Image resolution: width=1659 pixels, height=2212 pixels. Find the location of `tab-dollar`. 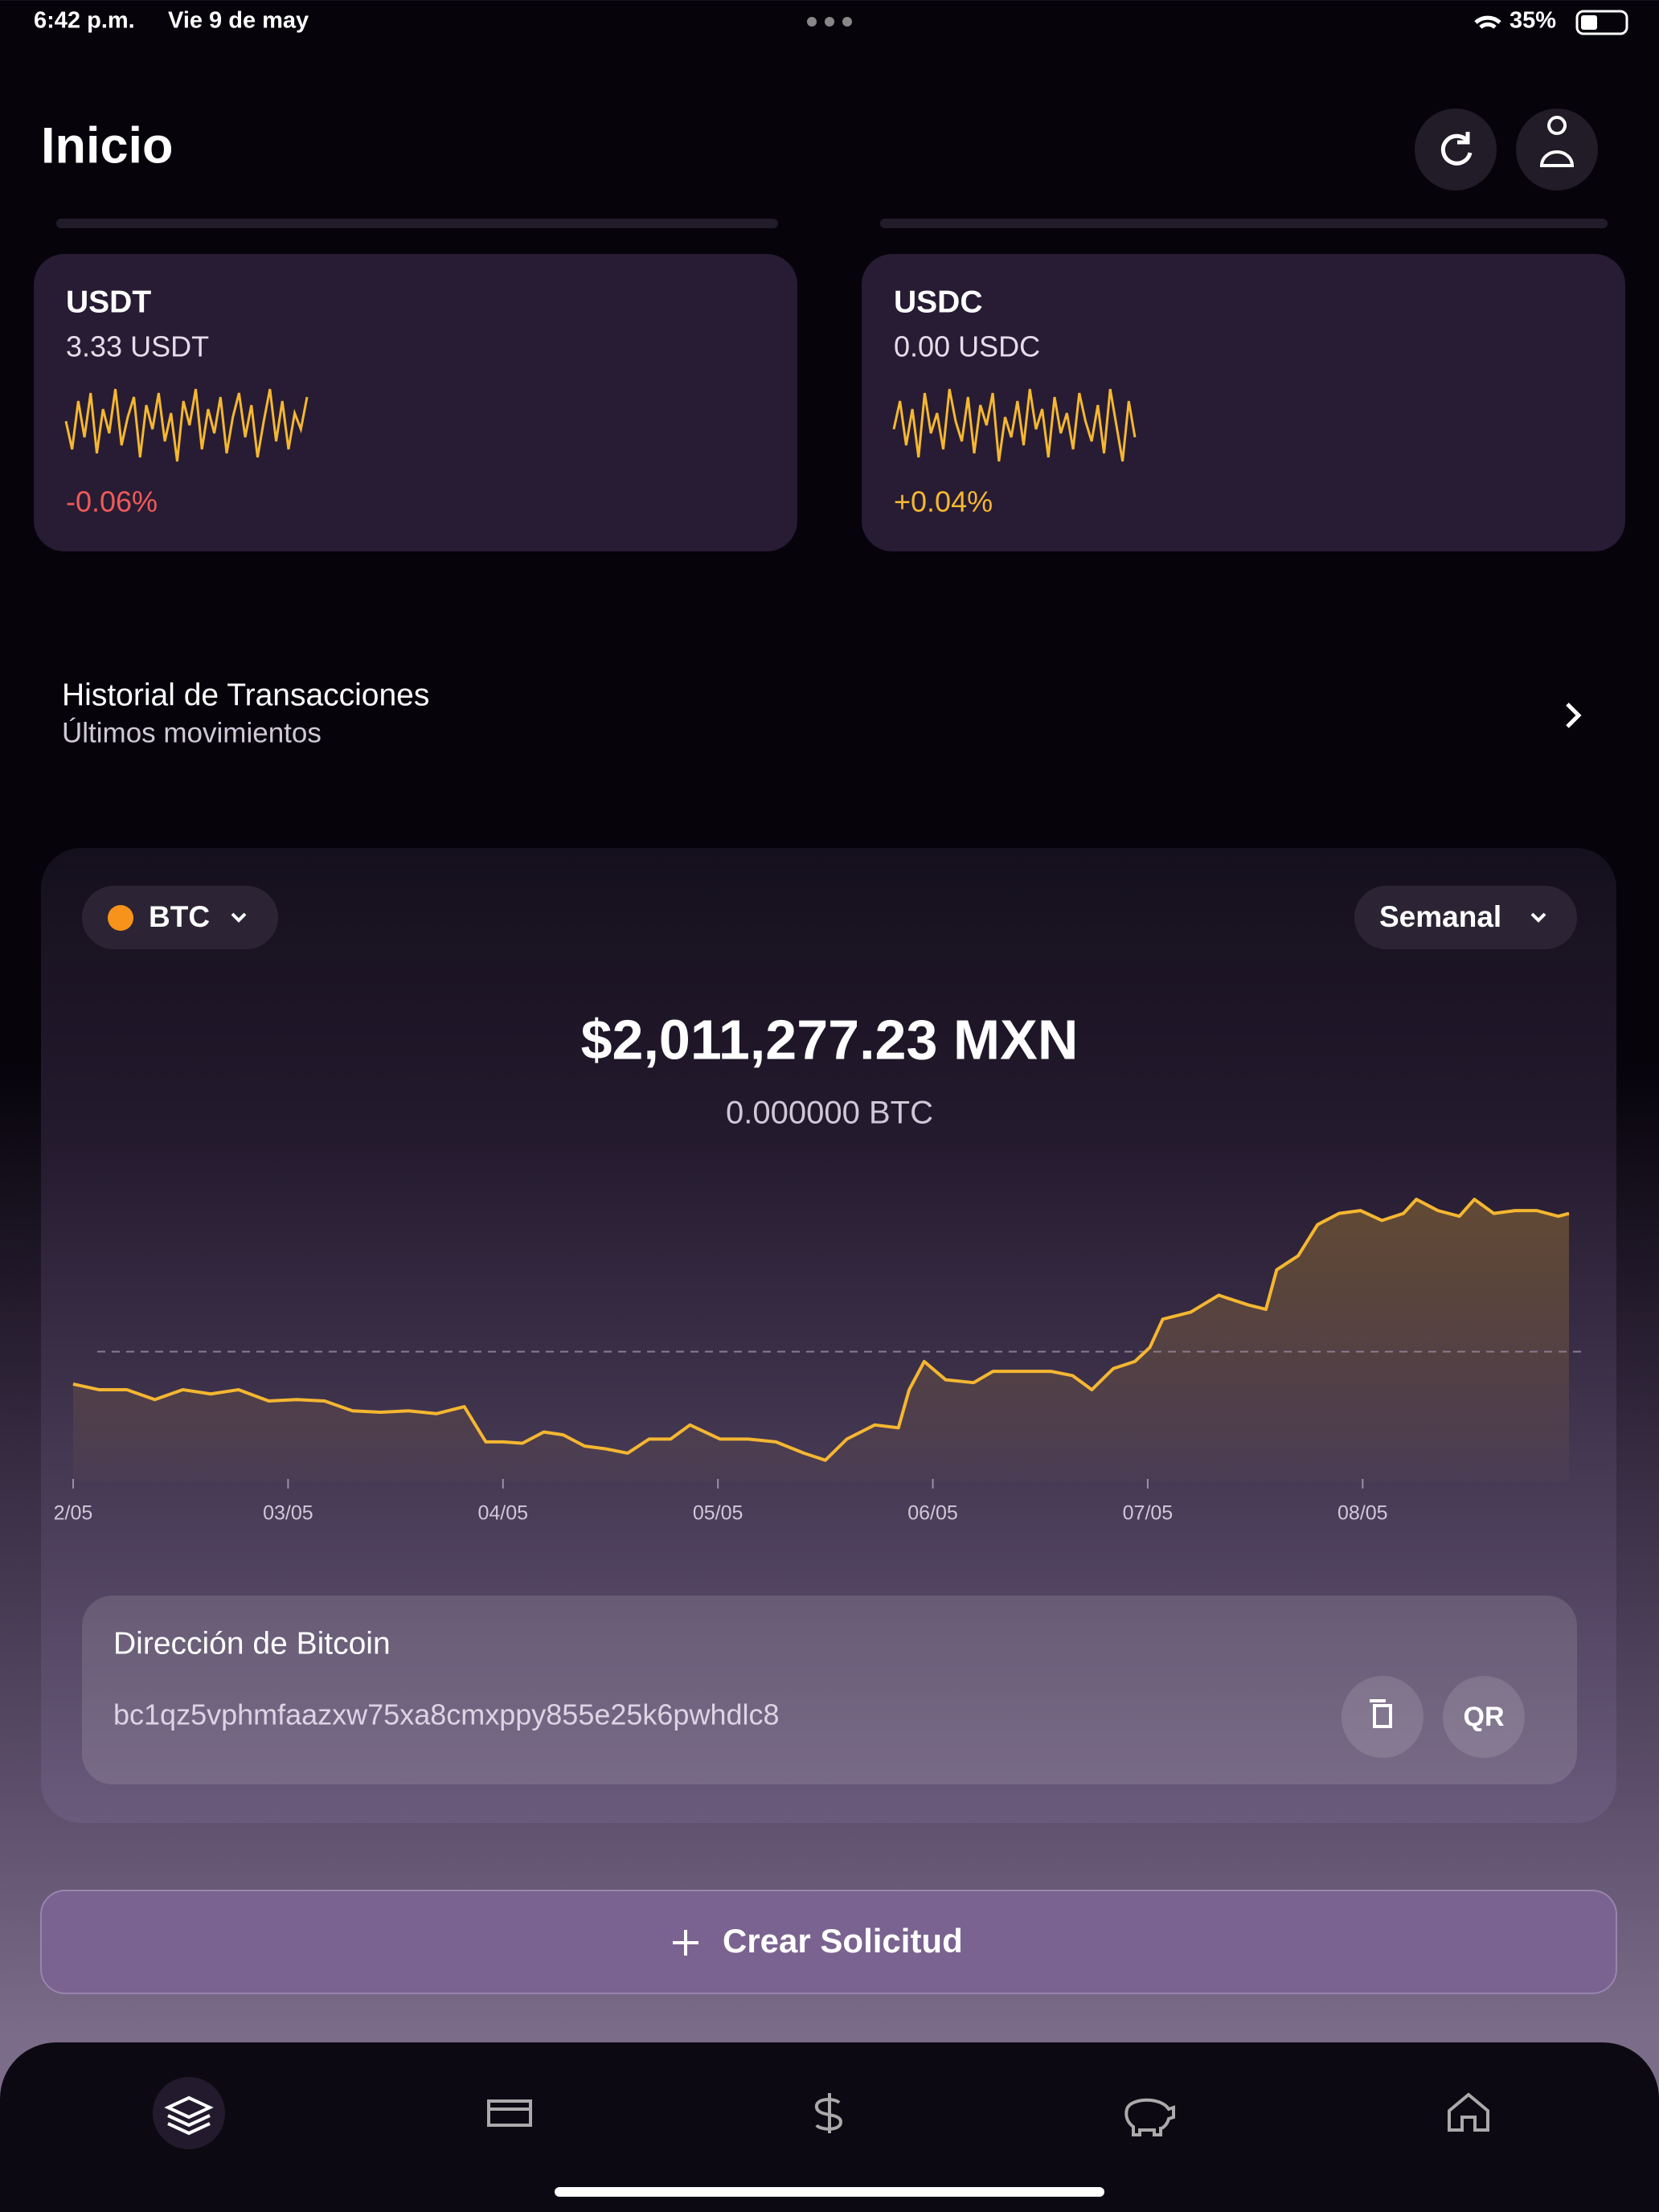

tab-dollar is located at coordinates (829, 2113).